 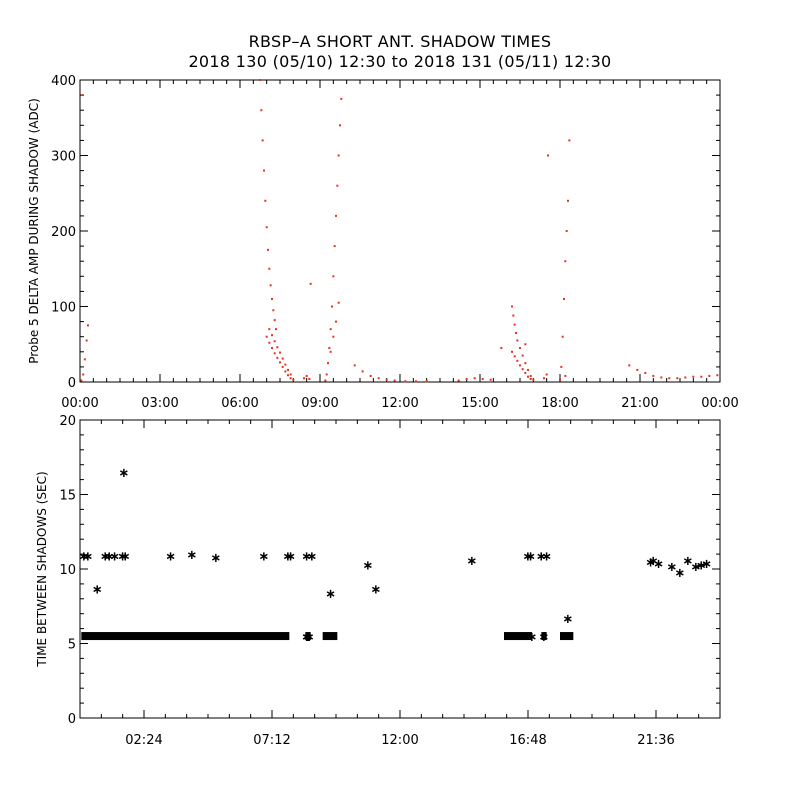 What do you see at coordinates (67, 496) in the screenshot?
I see `y-tick-label: 15` at bounding box center [67, 496].